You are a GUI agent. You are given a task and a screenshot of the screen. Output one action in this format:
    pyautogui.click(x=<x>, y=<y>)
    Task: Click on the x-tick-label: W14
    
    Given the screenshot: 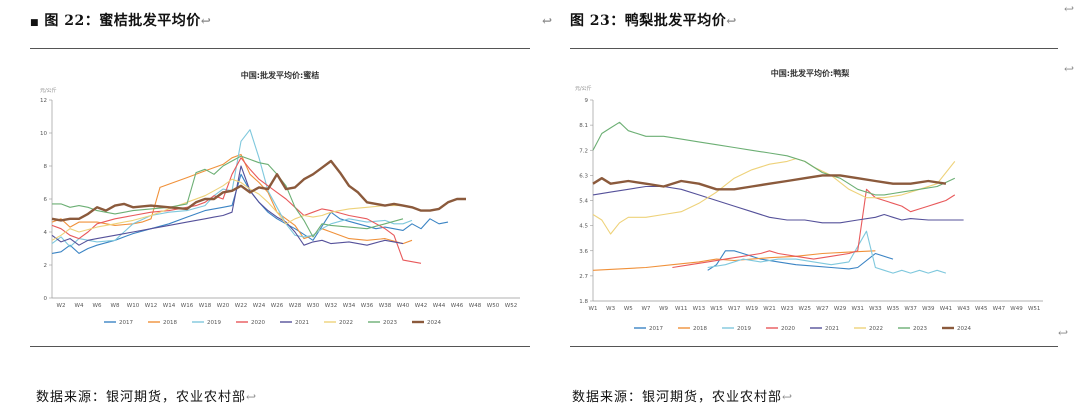 What is the action you would take?
    pyautogui.click(x=169, y=306)
    